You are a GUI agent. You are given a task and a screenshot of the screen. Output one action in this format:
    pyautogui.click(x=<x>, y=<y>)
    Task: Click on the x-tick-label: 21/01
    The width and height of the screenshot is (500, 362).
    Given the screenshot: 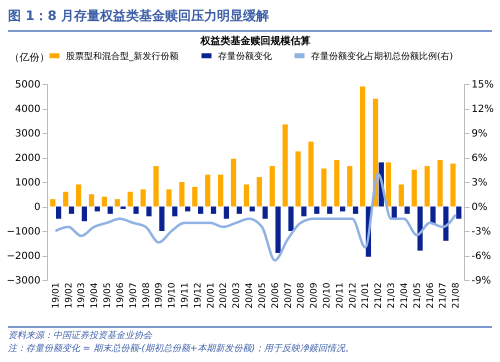 What is the action you would take?
    pyautogui.click(x=366, y=295)
    